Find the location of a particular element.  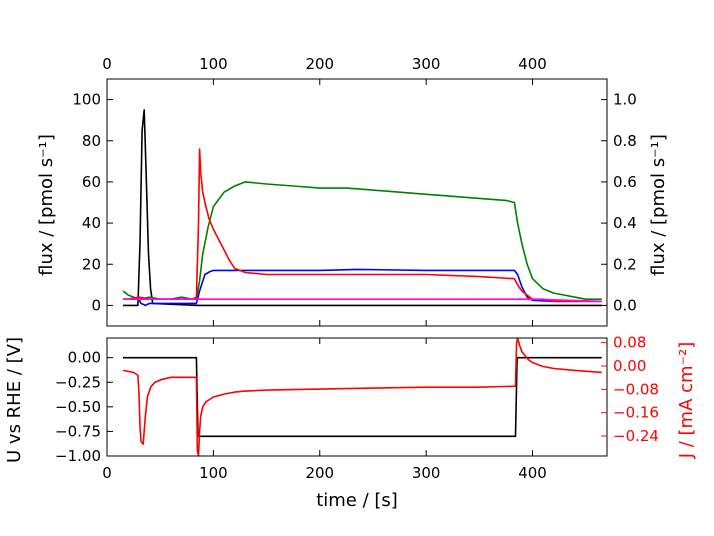

y-tick-label-right: 0.00 is located at coordinates (629, 366).